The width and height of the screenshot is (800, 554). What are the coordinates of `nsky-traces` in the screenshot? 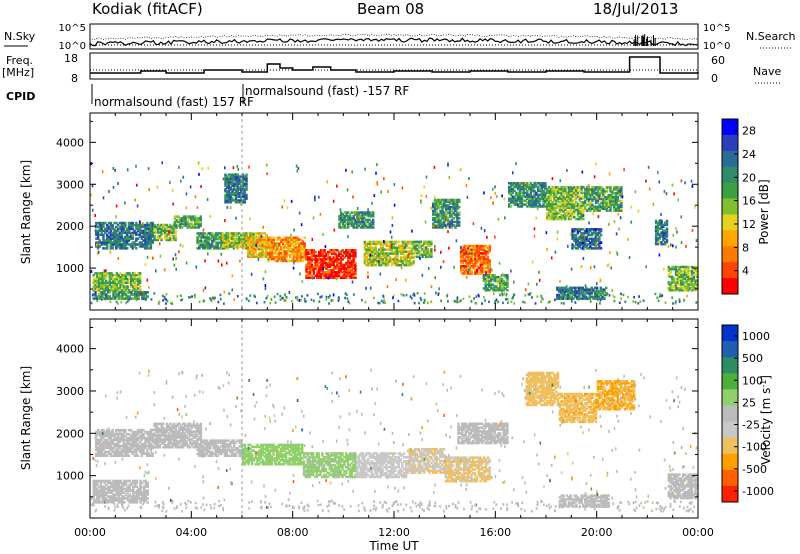 It's located at (394, 40).